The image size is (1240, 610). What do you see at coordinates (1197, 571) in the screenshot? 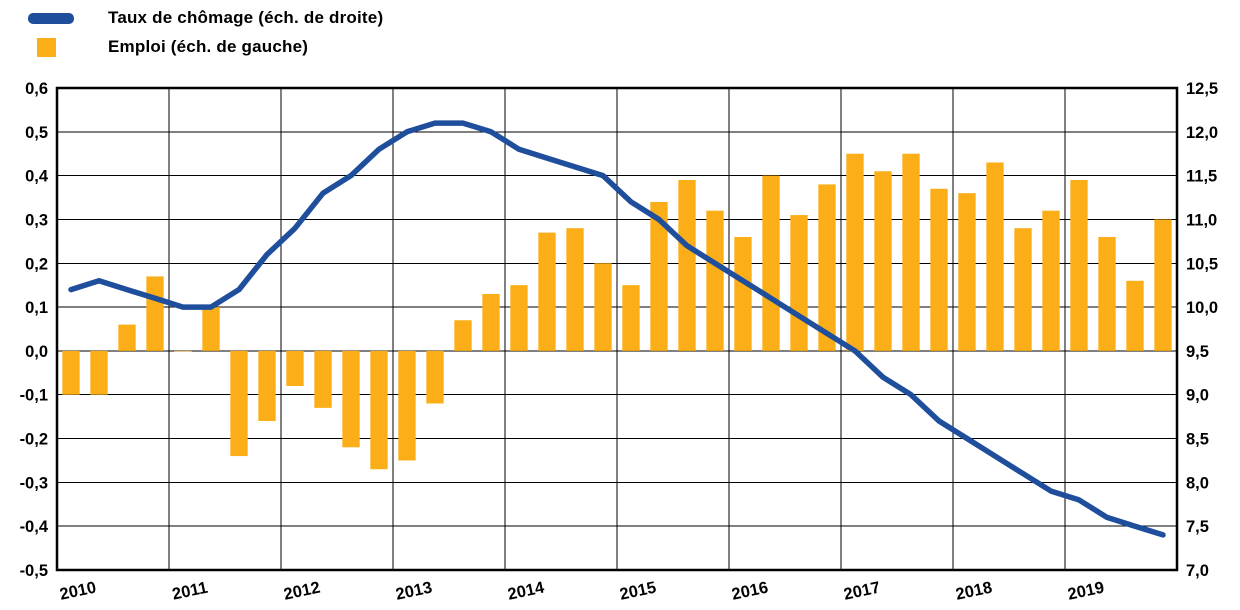
I see `right-axis-tick-label: 7,0` at bounding box center [1197, 571].